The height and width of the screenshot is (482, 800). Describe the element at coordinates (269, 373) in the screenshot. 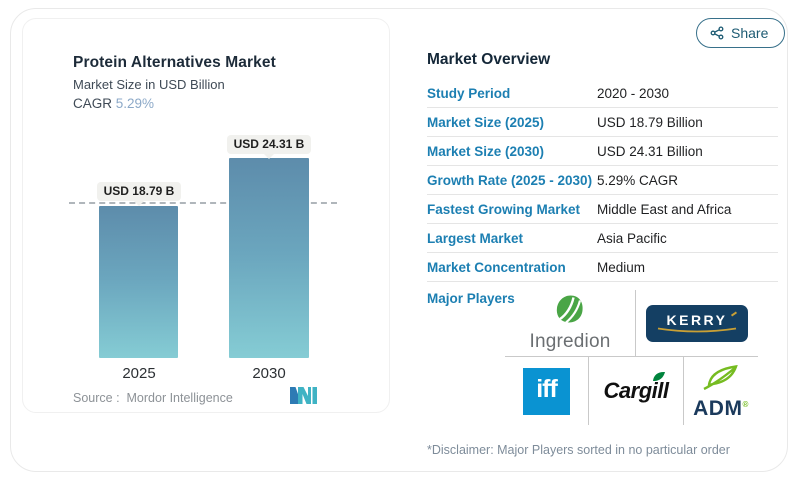

I see `x-axis-label-2030: 2030` at that location.